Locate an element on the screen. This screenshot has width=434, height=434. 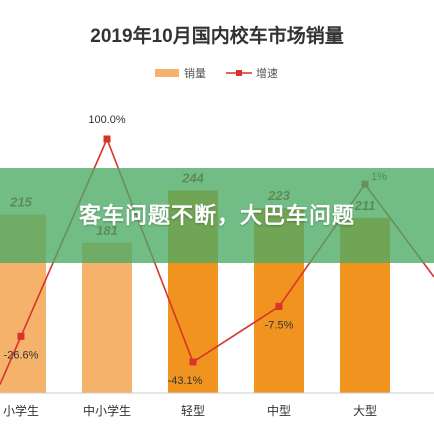
legend-swatch-bar is located at coordinates (167, 73).